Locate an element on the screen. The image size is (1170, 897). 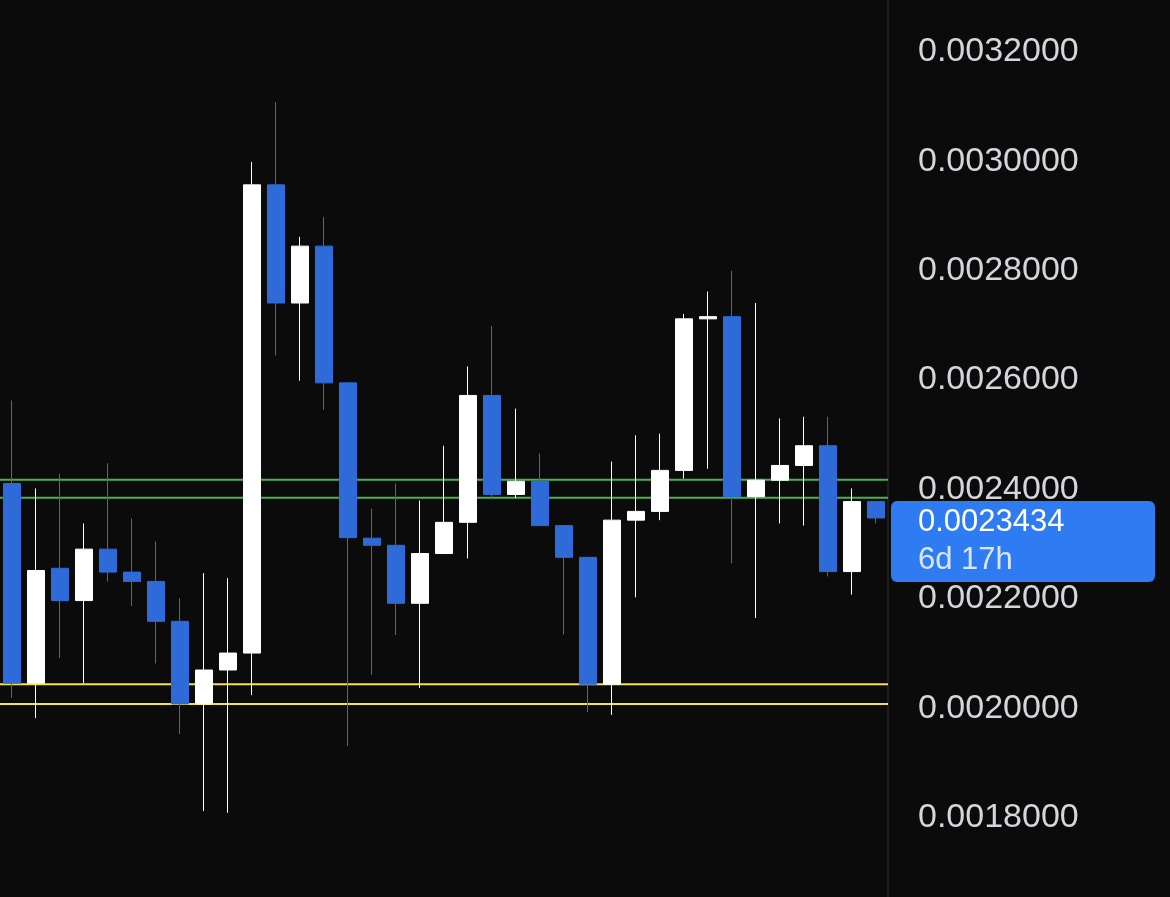
y-tick-label: 0.0018000 is located at coordinates (998, 814).